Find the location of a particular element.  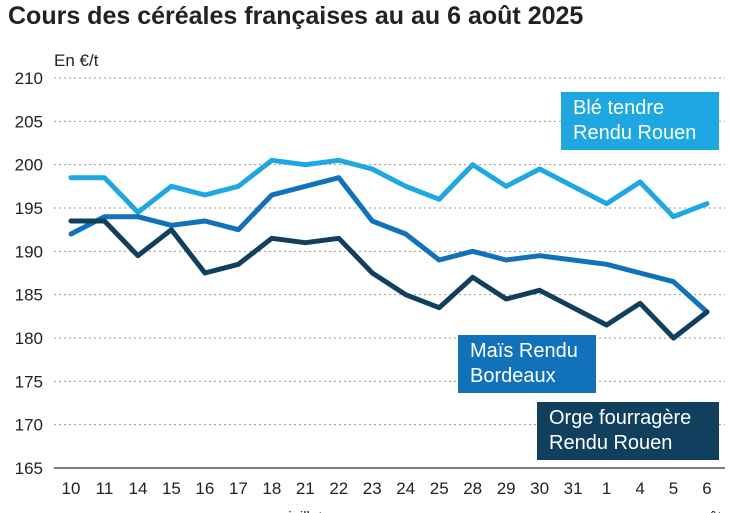

legend-ble-tendre-line2: Rendu Rouen is located at coordinates (635, 133).